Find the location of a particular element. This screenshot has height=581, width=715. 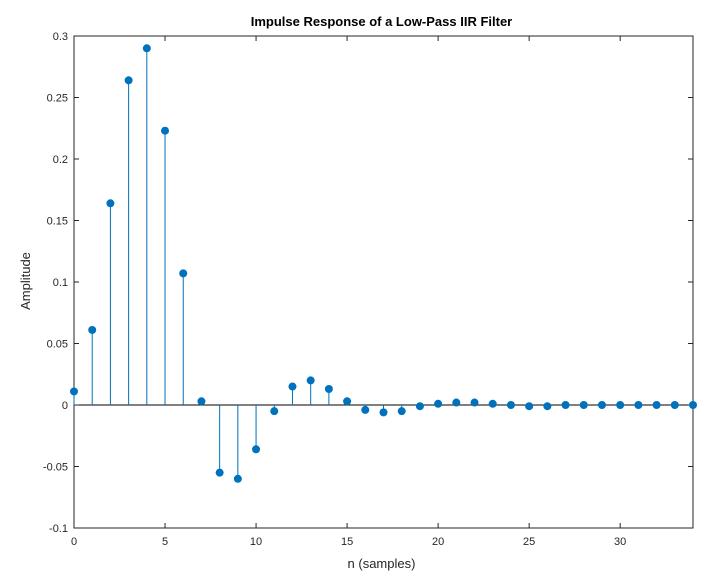

x-tick-label: 30 is located at coordinates (620, 542).